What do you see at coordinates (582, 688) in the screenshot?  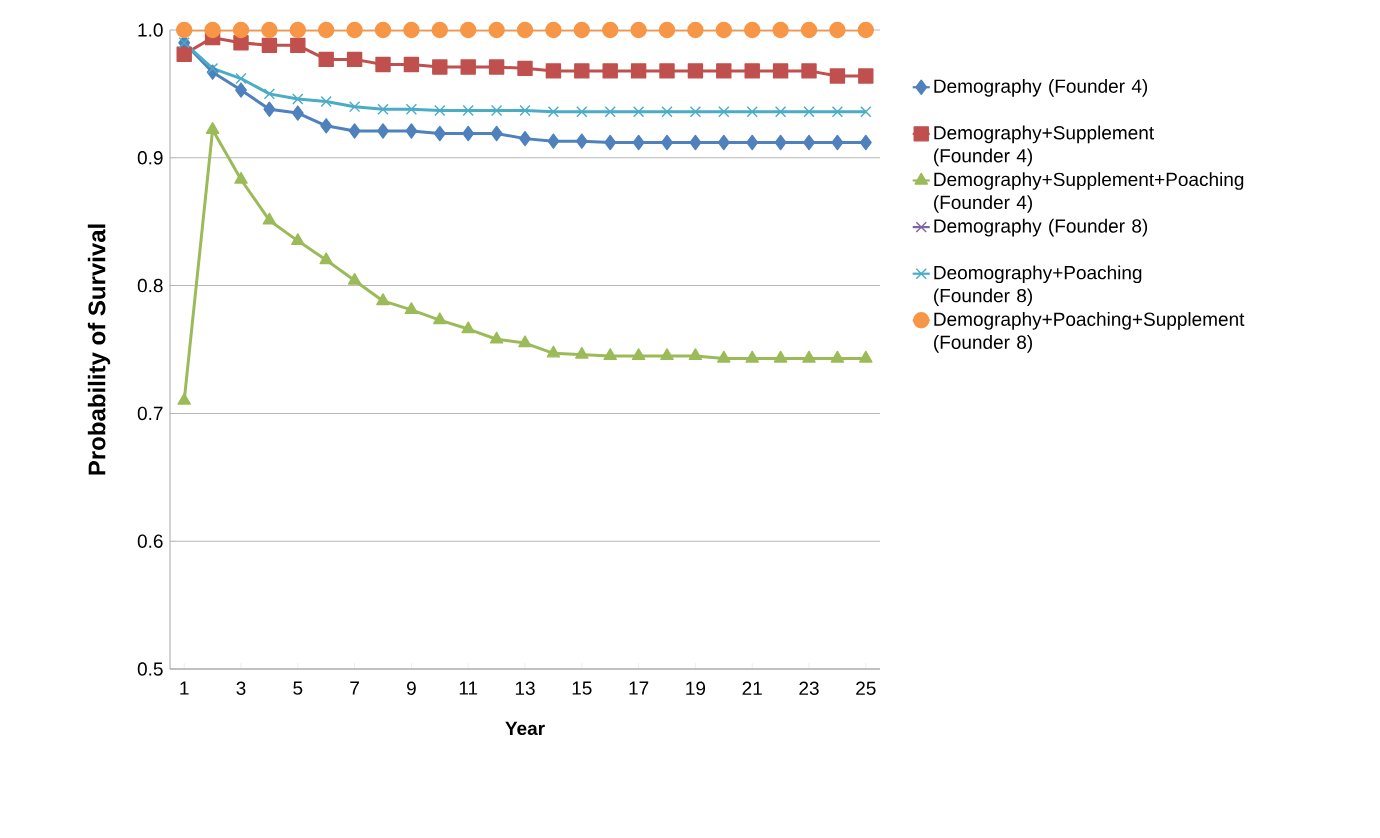 I see `x-tick-label: 15` at bounding box center [582, 688].